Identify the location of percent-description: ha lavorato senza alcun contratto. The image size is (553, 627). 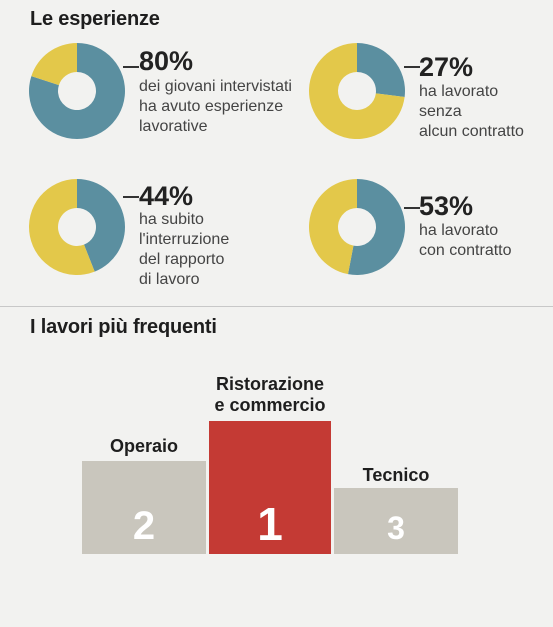
(471, 111).